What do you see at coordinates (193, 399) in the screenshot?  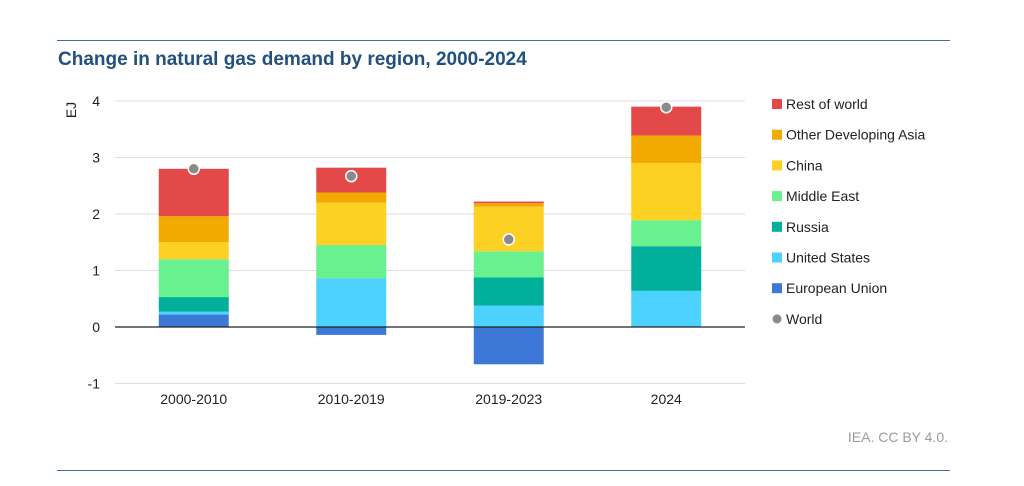 I see `x-tick-label: 2000-2010` at bounding box center [193, 399].